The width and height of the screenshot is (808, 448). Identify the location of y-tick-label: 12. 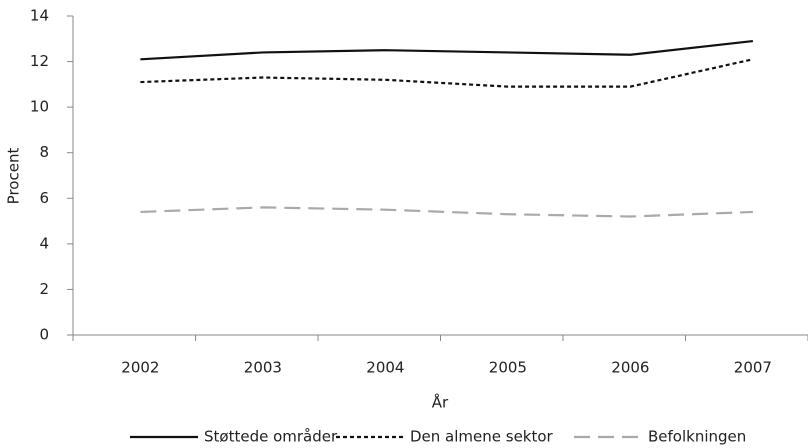
(39, 61).